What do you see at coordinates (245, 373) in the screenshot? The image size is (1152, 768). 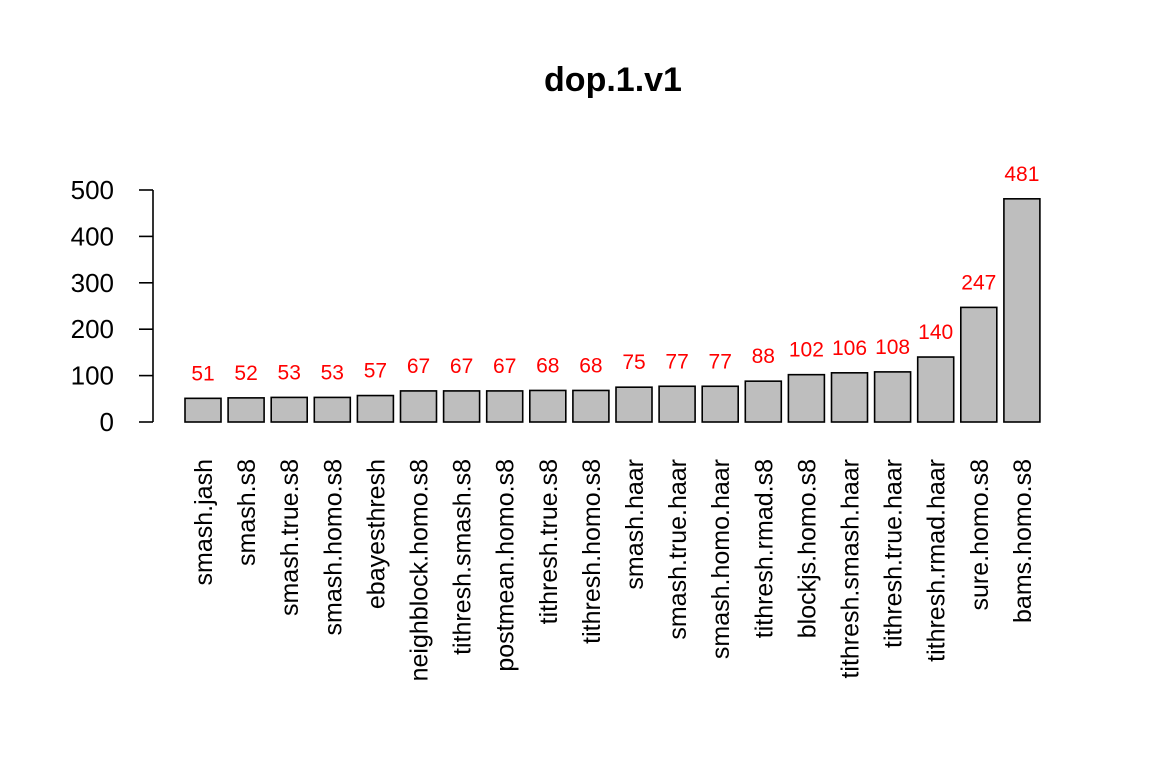 I see `data-label: 52` at bounding box center [245, 373].